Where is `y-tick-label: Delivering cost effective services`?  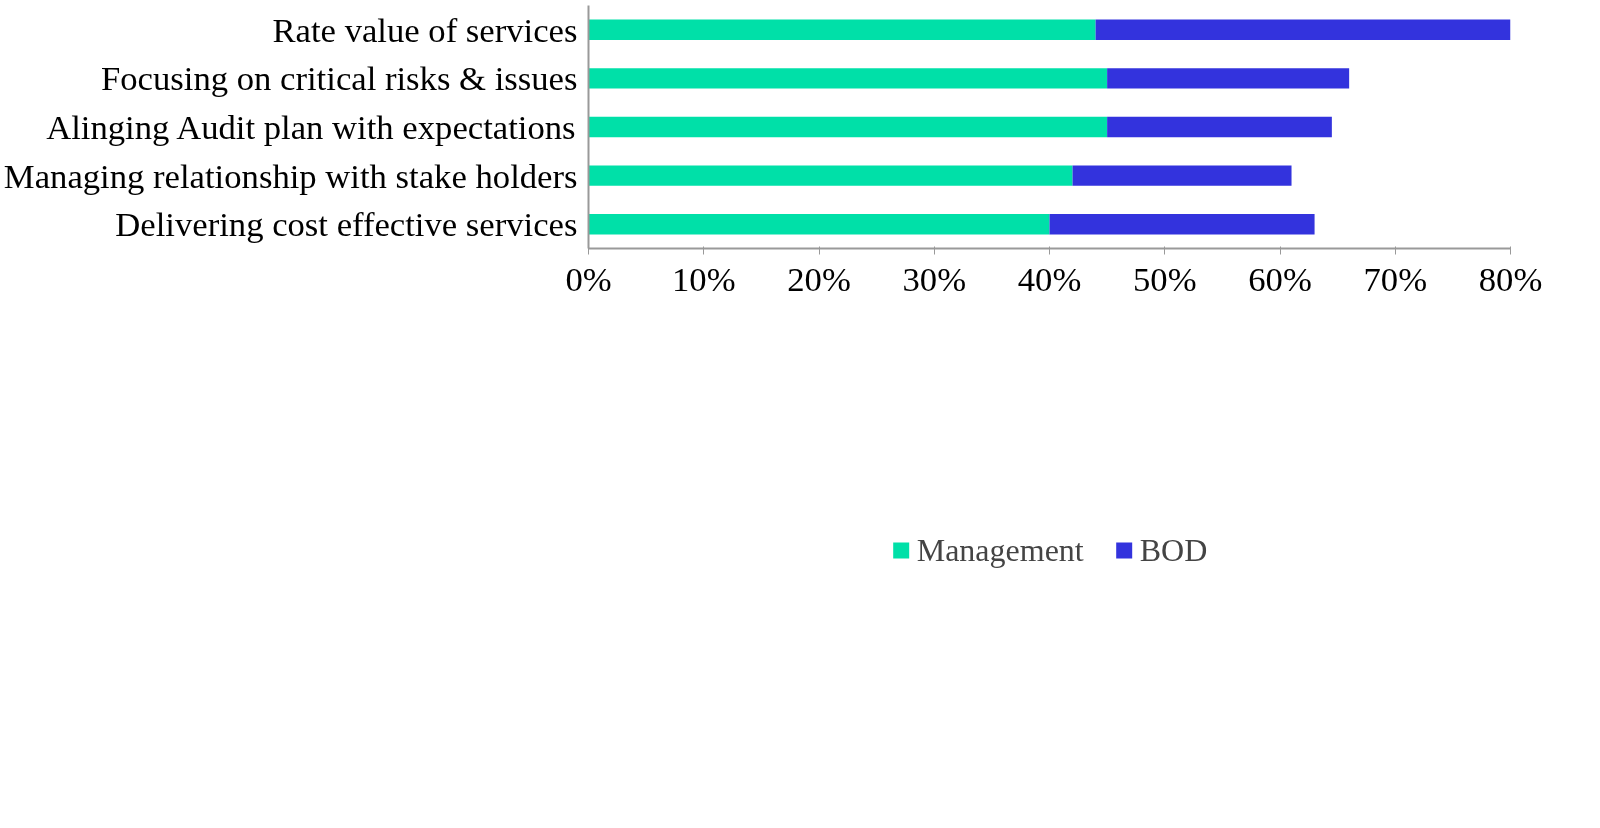 y-tick-label: Delivering cost effective services is located at coordinates (346, 224).